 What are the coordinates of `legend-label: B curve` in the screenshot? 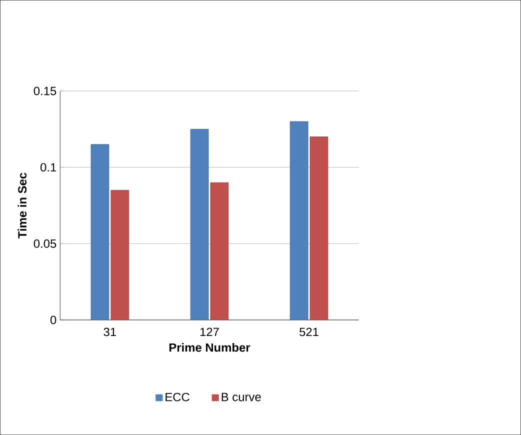 It's located at (241, 397).